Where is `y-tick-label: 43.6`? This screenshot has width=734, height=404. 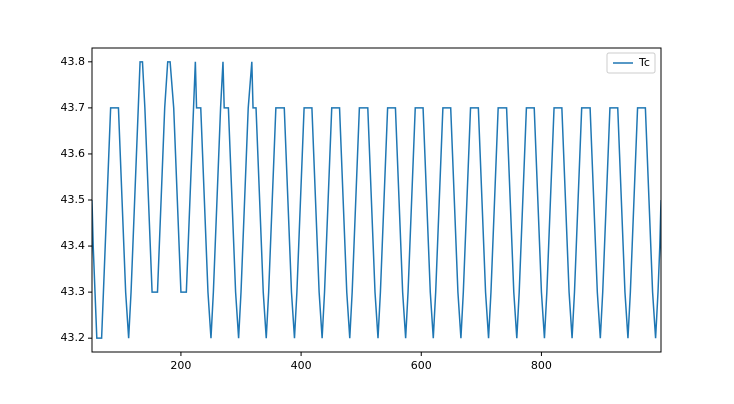 y-tick-label: 43.6 is located at coordinates (73, 153).